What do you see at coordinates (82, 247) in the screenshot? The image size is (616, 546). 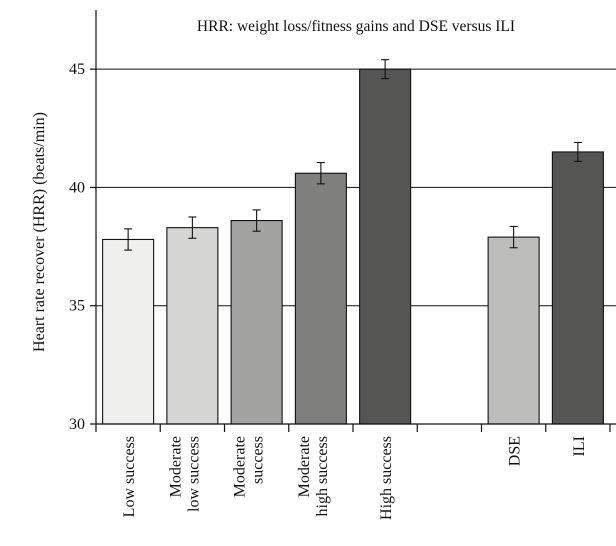 I see `y-ticks: 30 35 40 45` at bounding box center [82, 247].